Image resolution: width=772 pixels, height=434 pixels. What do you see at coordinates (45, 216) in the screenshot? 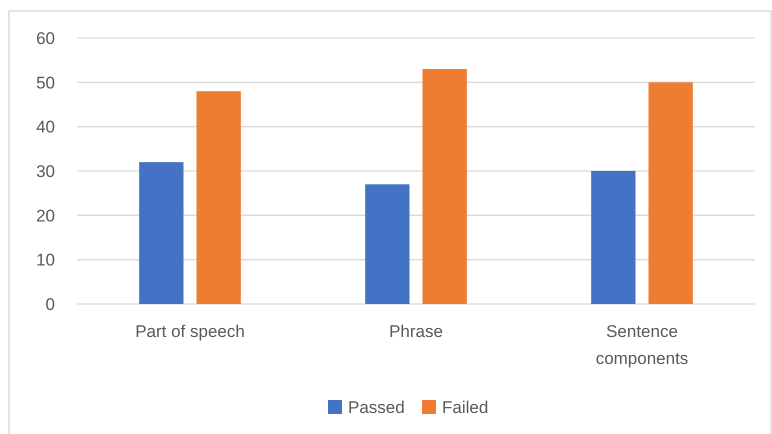
I see `y-tick-label: 20` at bounding box center [45, 216].